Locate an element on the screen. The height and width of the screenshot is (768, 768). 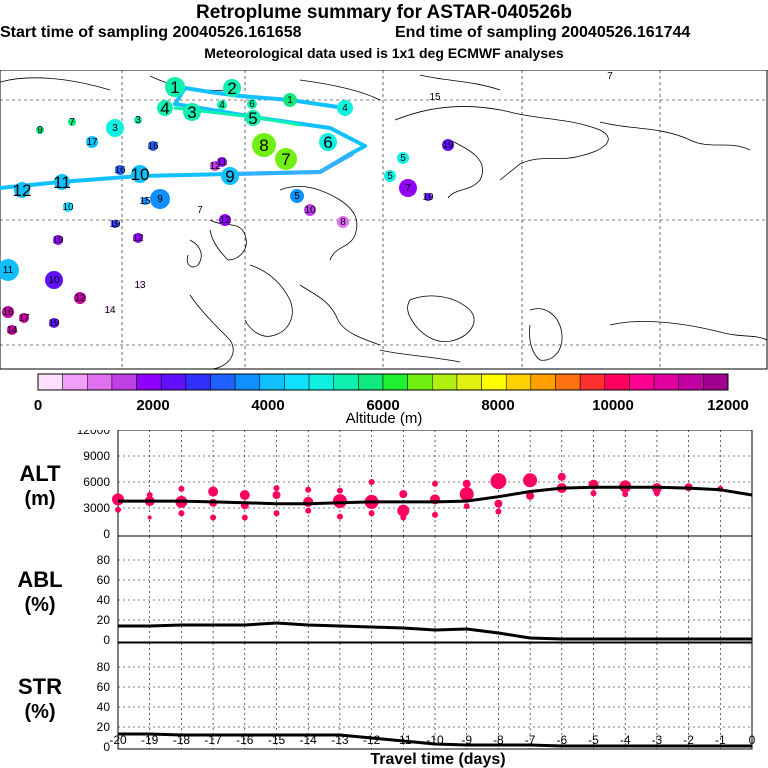
cluster-label: 6 is located at coordinates (252, 104).